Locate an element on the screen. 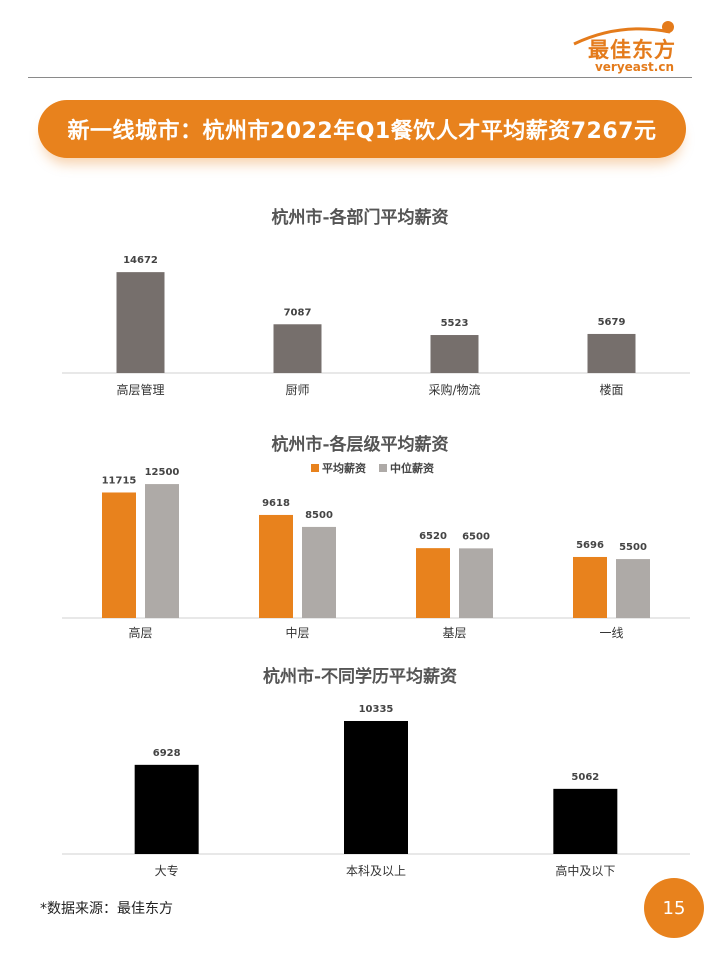 The height and width of the screenshot is (960, 720). data-label: 12500 is located at coordinates (162, 472).